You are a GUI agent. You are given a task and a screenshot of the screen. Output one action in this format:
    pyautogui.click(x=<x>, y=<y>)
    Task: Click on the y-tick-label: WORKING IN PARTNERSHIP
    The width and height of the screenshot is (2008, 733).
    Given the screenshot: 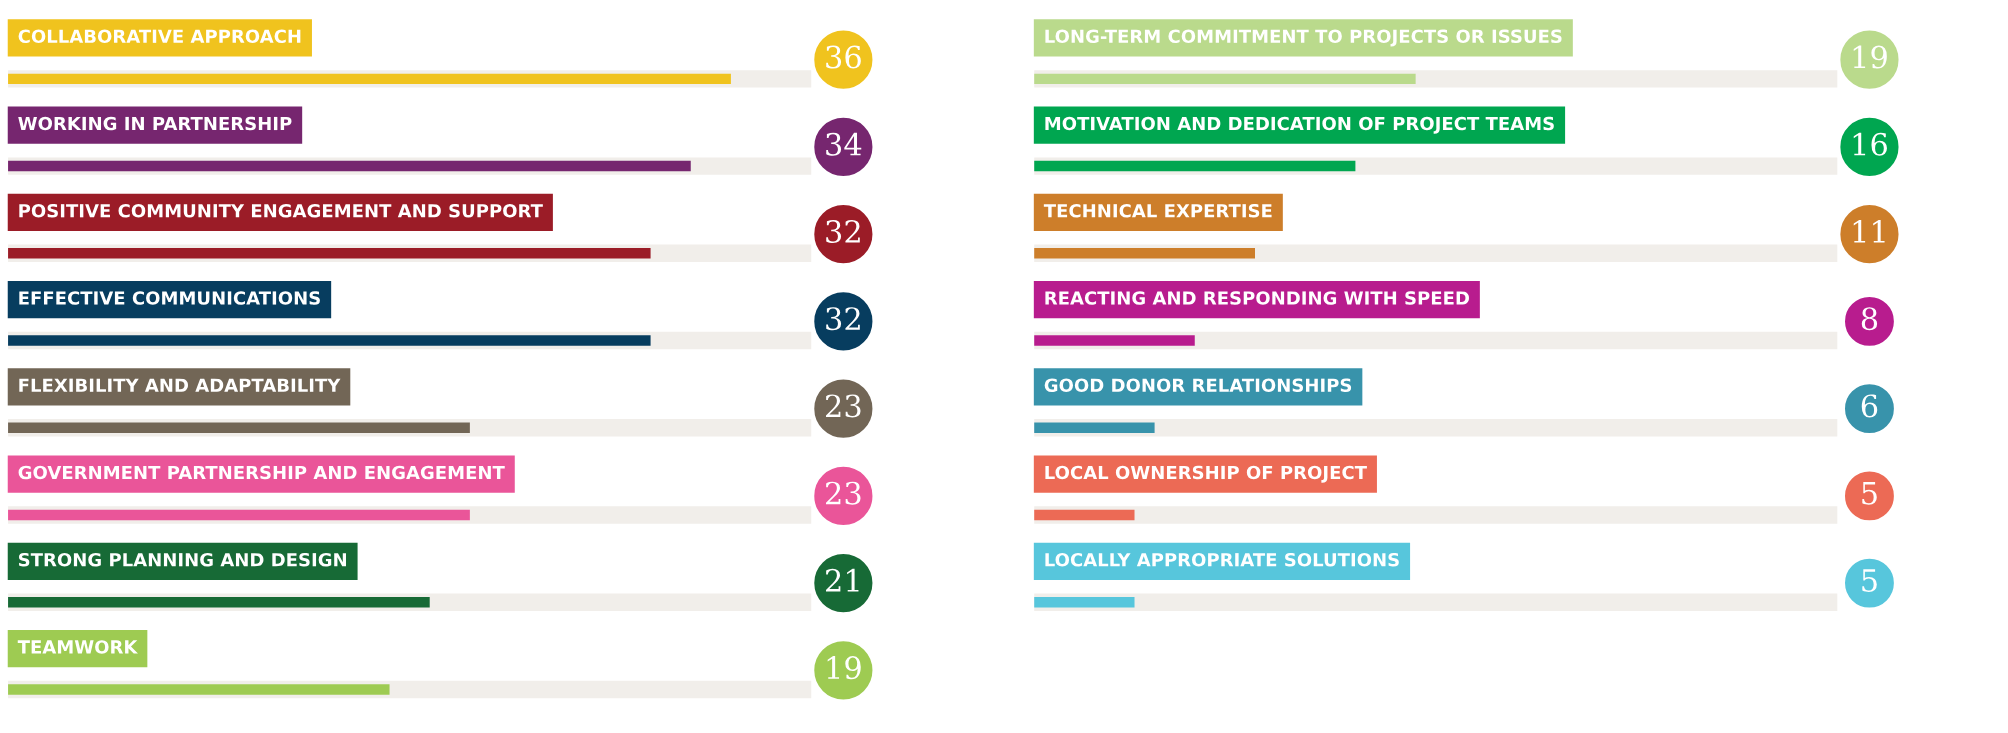 What is the action you would take?
    pyautogui.click(x=155, y=123)
    